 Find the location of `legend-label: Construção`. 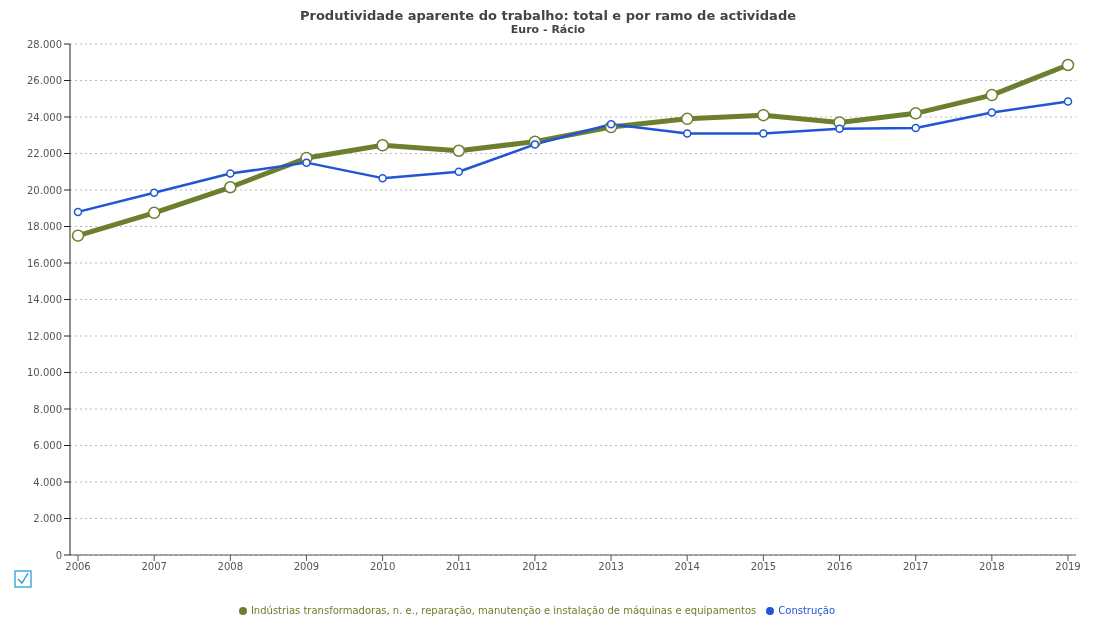

legend-label: Construção is located at coordinates (807, 610).